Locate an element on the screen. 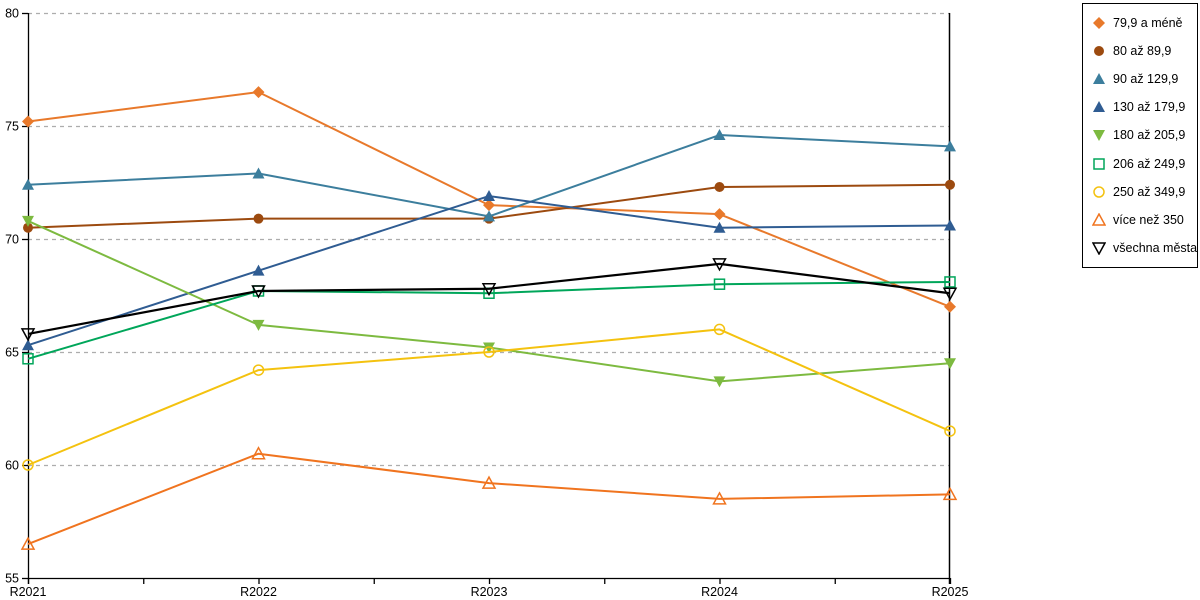 The image size is (1200, 600). legend-item: 130 až 179,9 is located at coordinates (1142, 107).